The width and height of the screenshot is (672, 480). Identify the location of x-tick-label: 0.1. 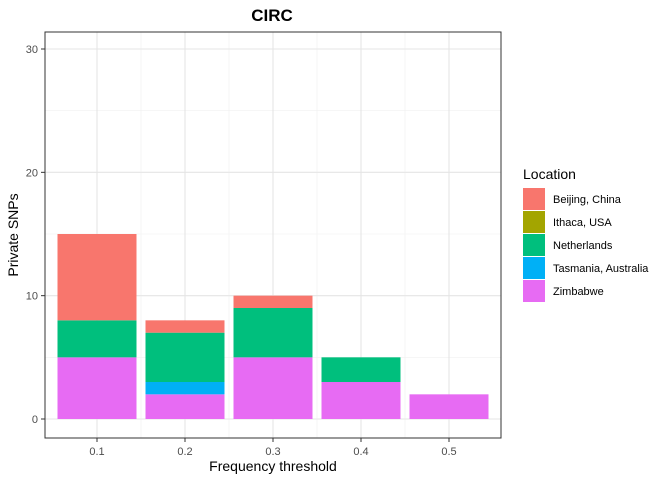
(96, 452).